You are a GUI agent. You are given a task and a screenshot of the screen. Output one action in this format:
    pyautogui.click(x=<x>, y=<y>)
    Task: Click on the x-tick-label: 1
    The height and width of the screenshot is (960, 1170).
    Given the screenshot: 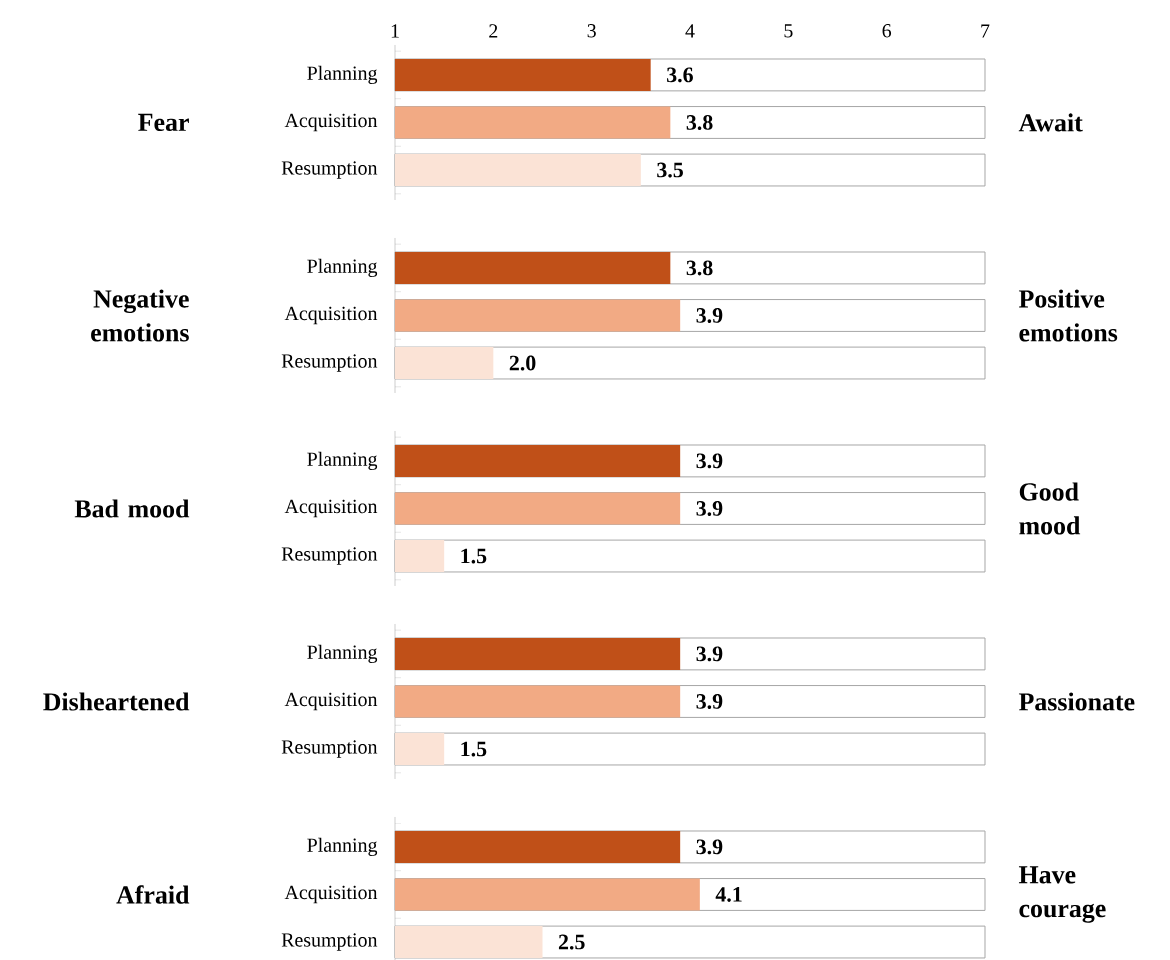 What is the action you would take?
    pyautogui.click(x=395, y=31)
    